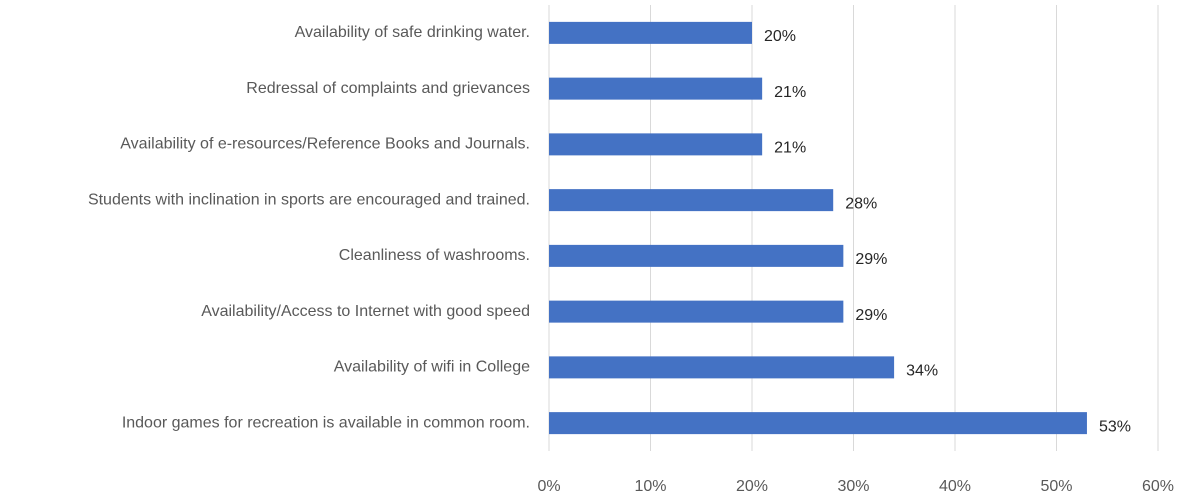 The image size is (1179, 497). What do you see at coordinates (1158, 486) in the screenshot?
I see `x-tick-label: 60%` at bounding box center [1158, 486].